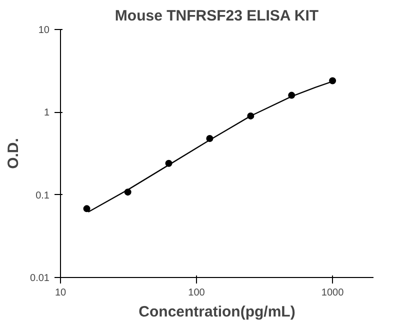  I want to click on y-axis-title: O.D., so click(13, 153).